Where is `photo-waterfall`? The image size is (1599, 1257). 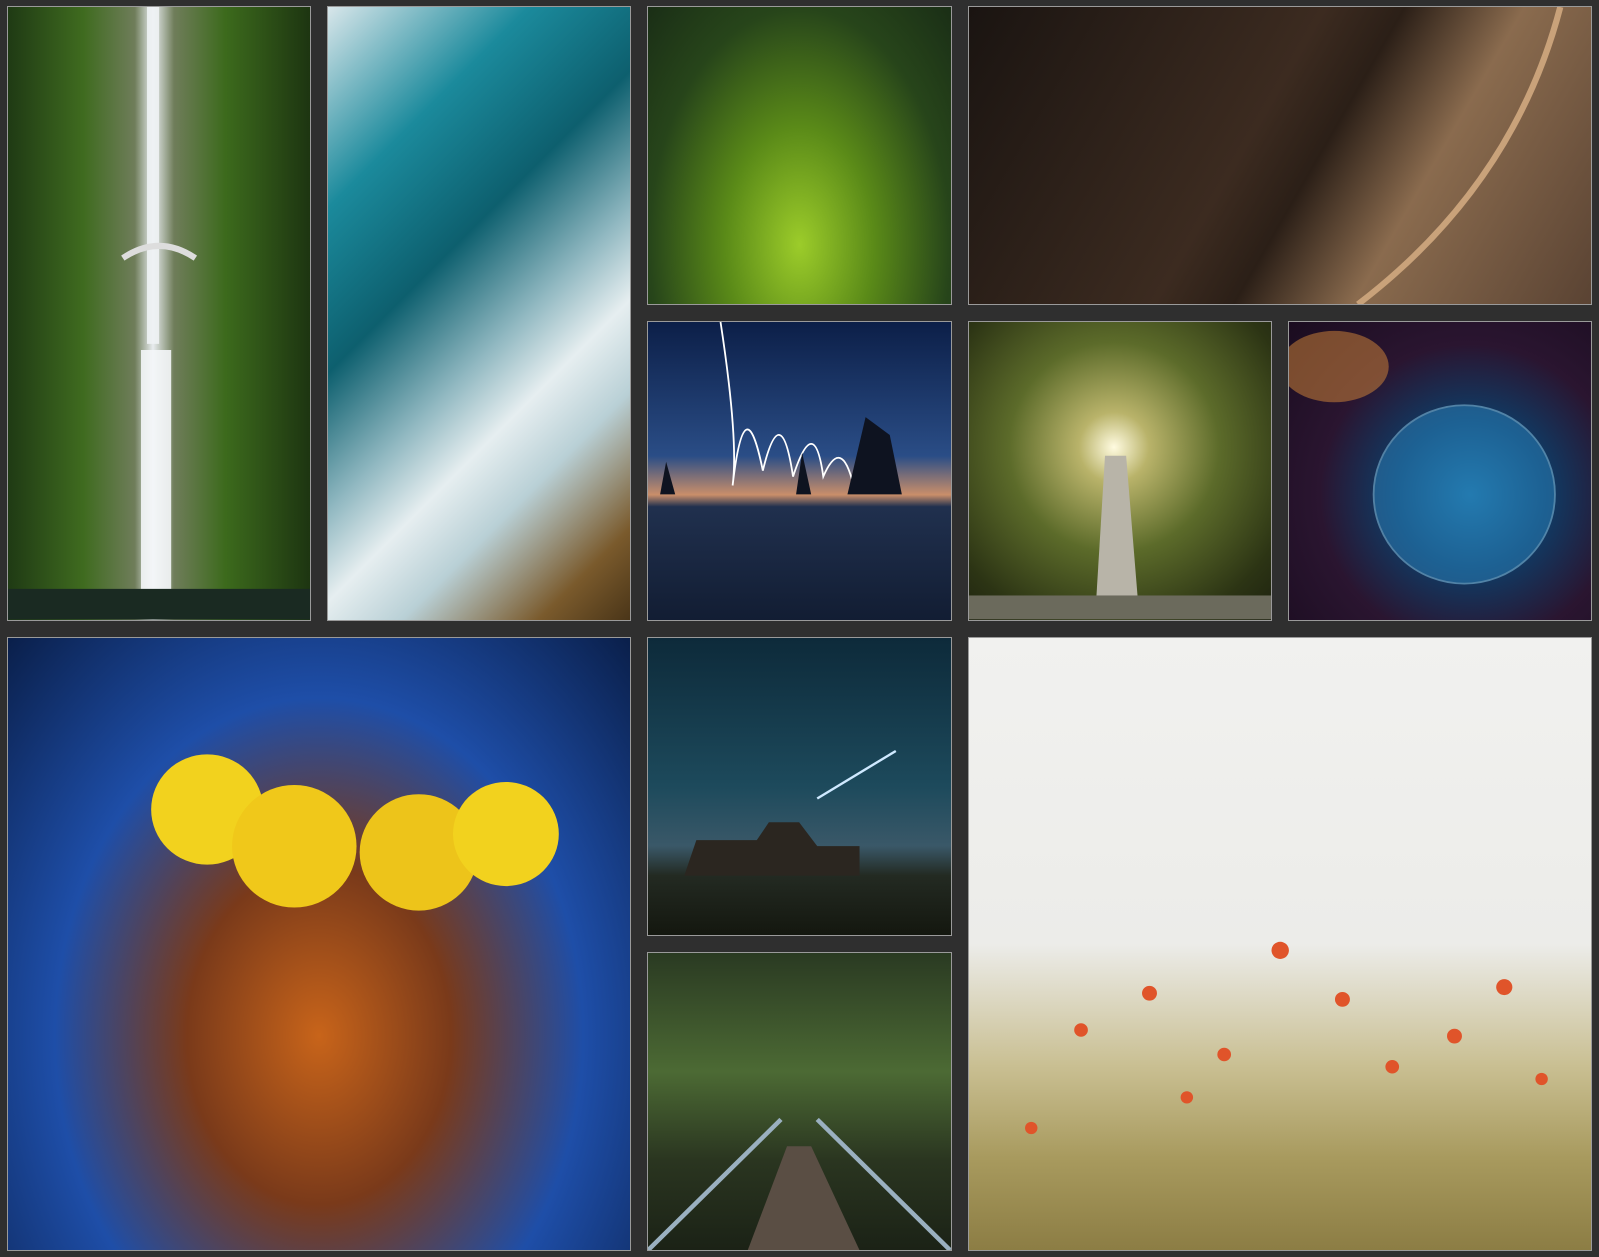
photo-waterfall is located at coordinates (159, 313).